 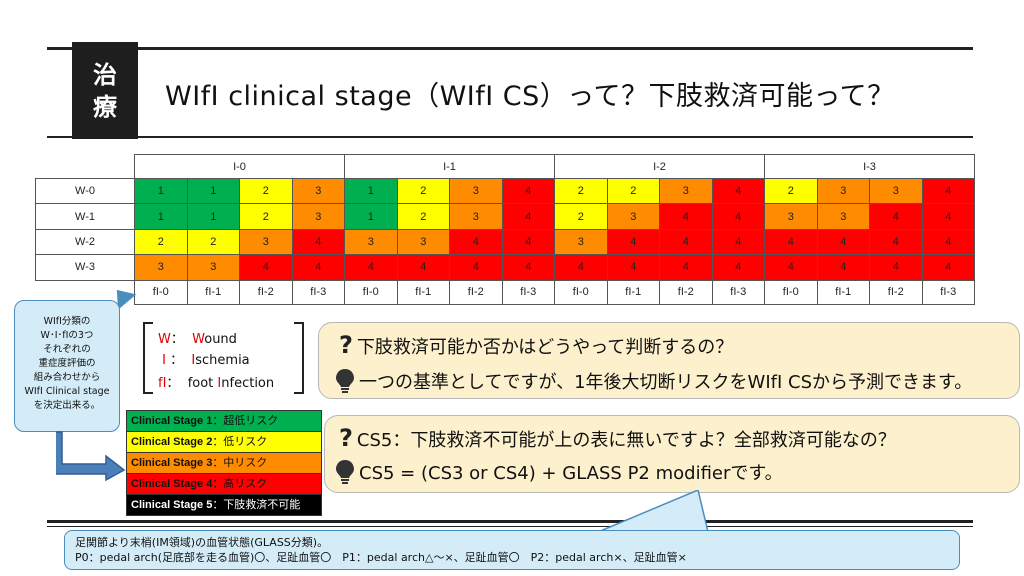 I want to click on table-row: W-3 3 3 4 4 4 4 4 4 4 4 4 4 4 4 4 4, so click(x=505, y=267).